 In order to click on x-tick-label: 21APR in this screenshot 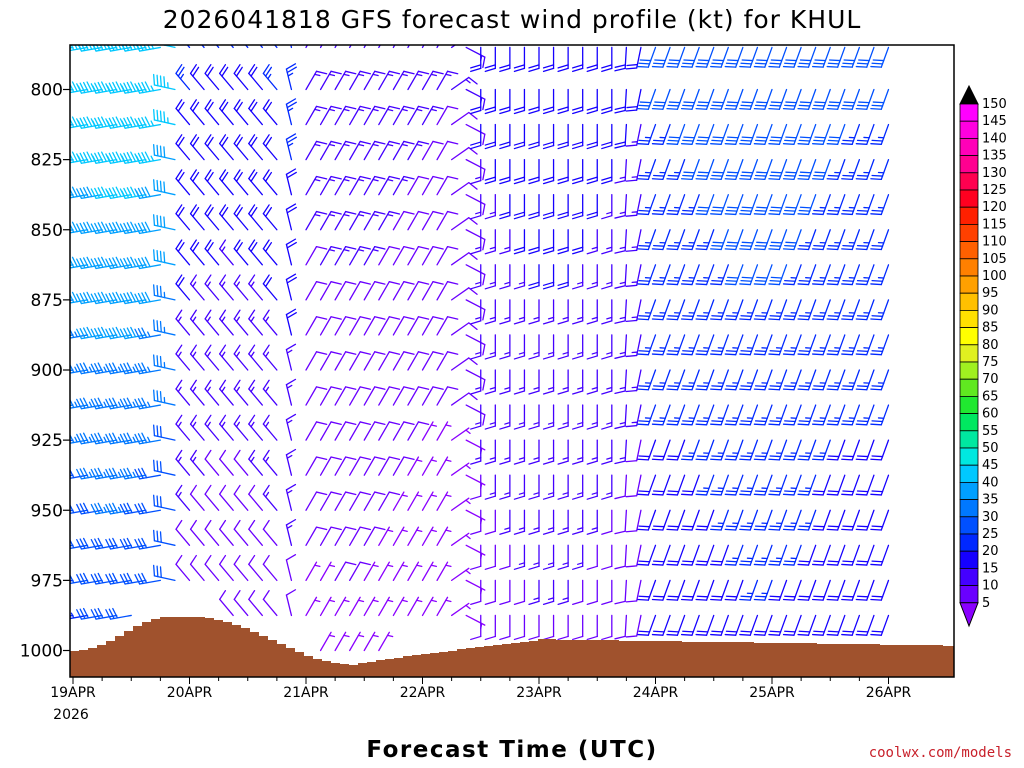, I will do `click(306, 693)`.